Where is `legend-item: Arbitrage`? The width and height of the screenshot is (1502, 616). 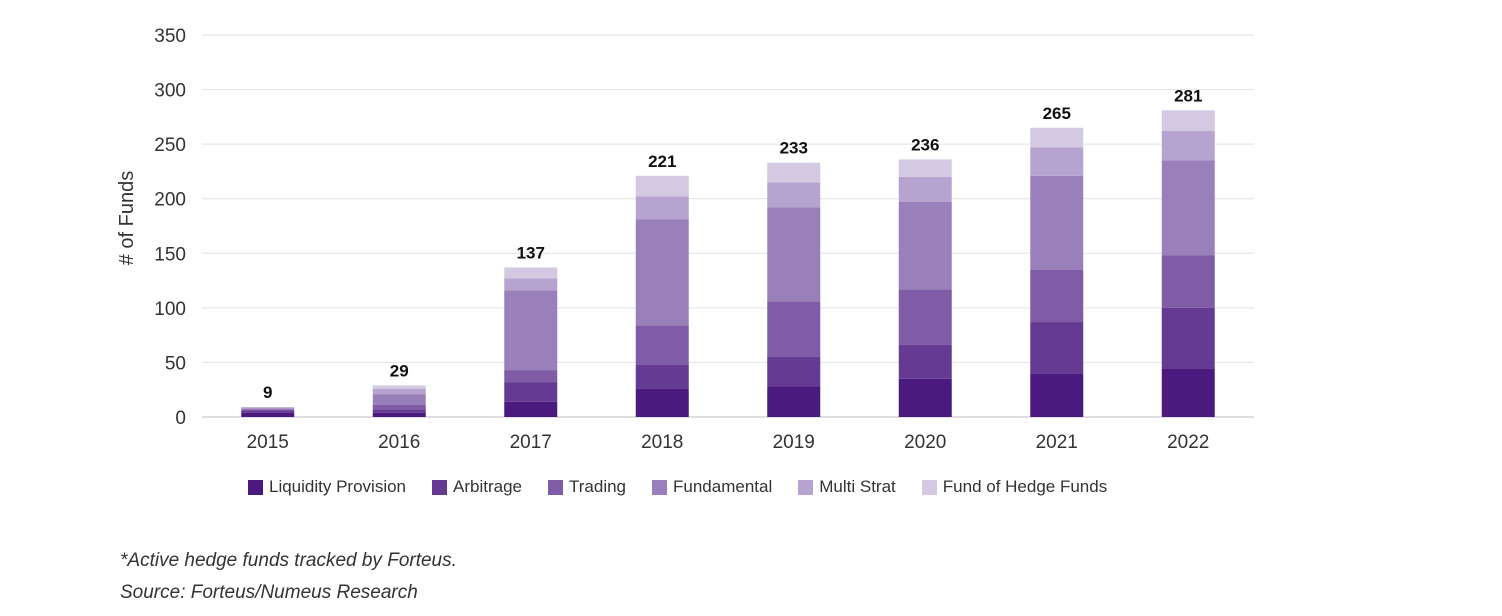
legend-item: Arbitrage is located at coordinates (477, 487).